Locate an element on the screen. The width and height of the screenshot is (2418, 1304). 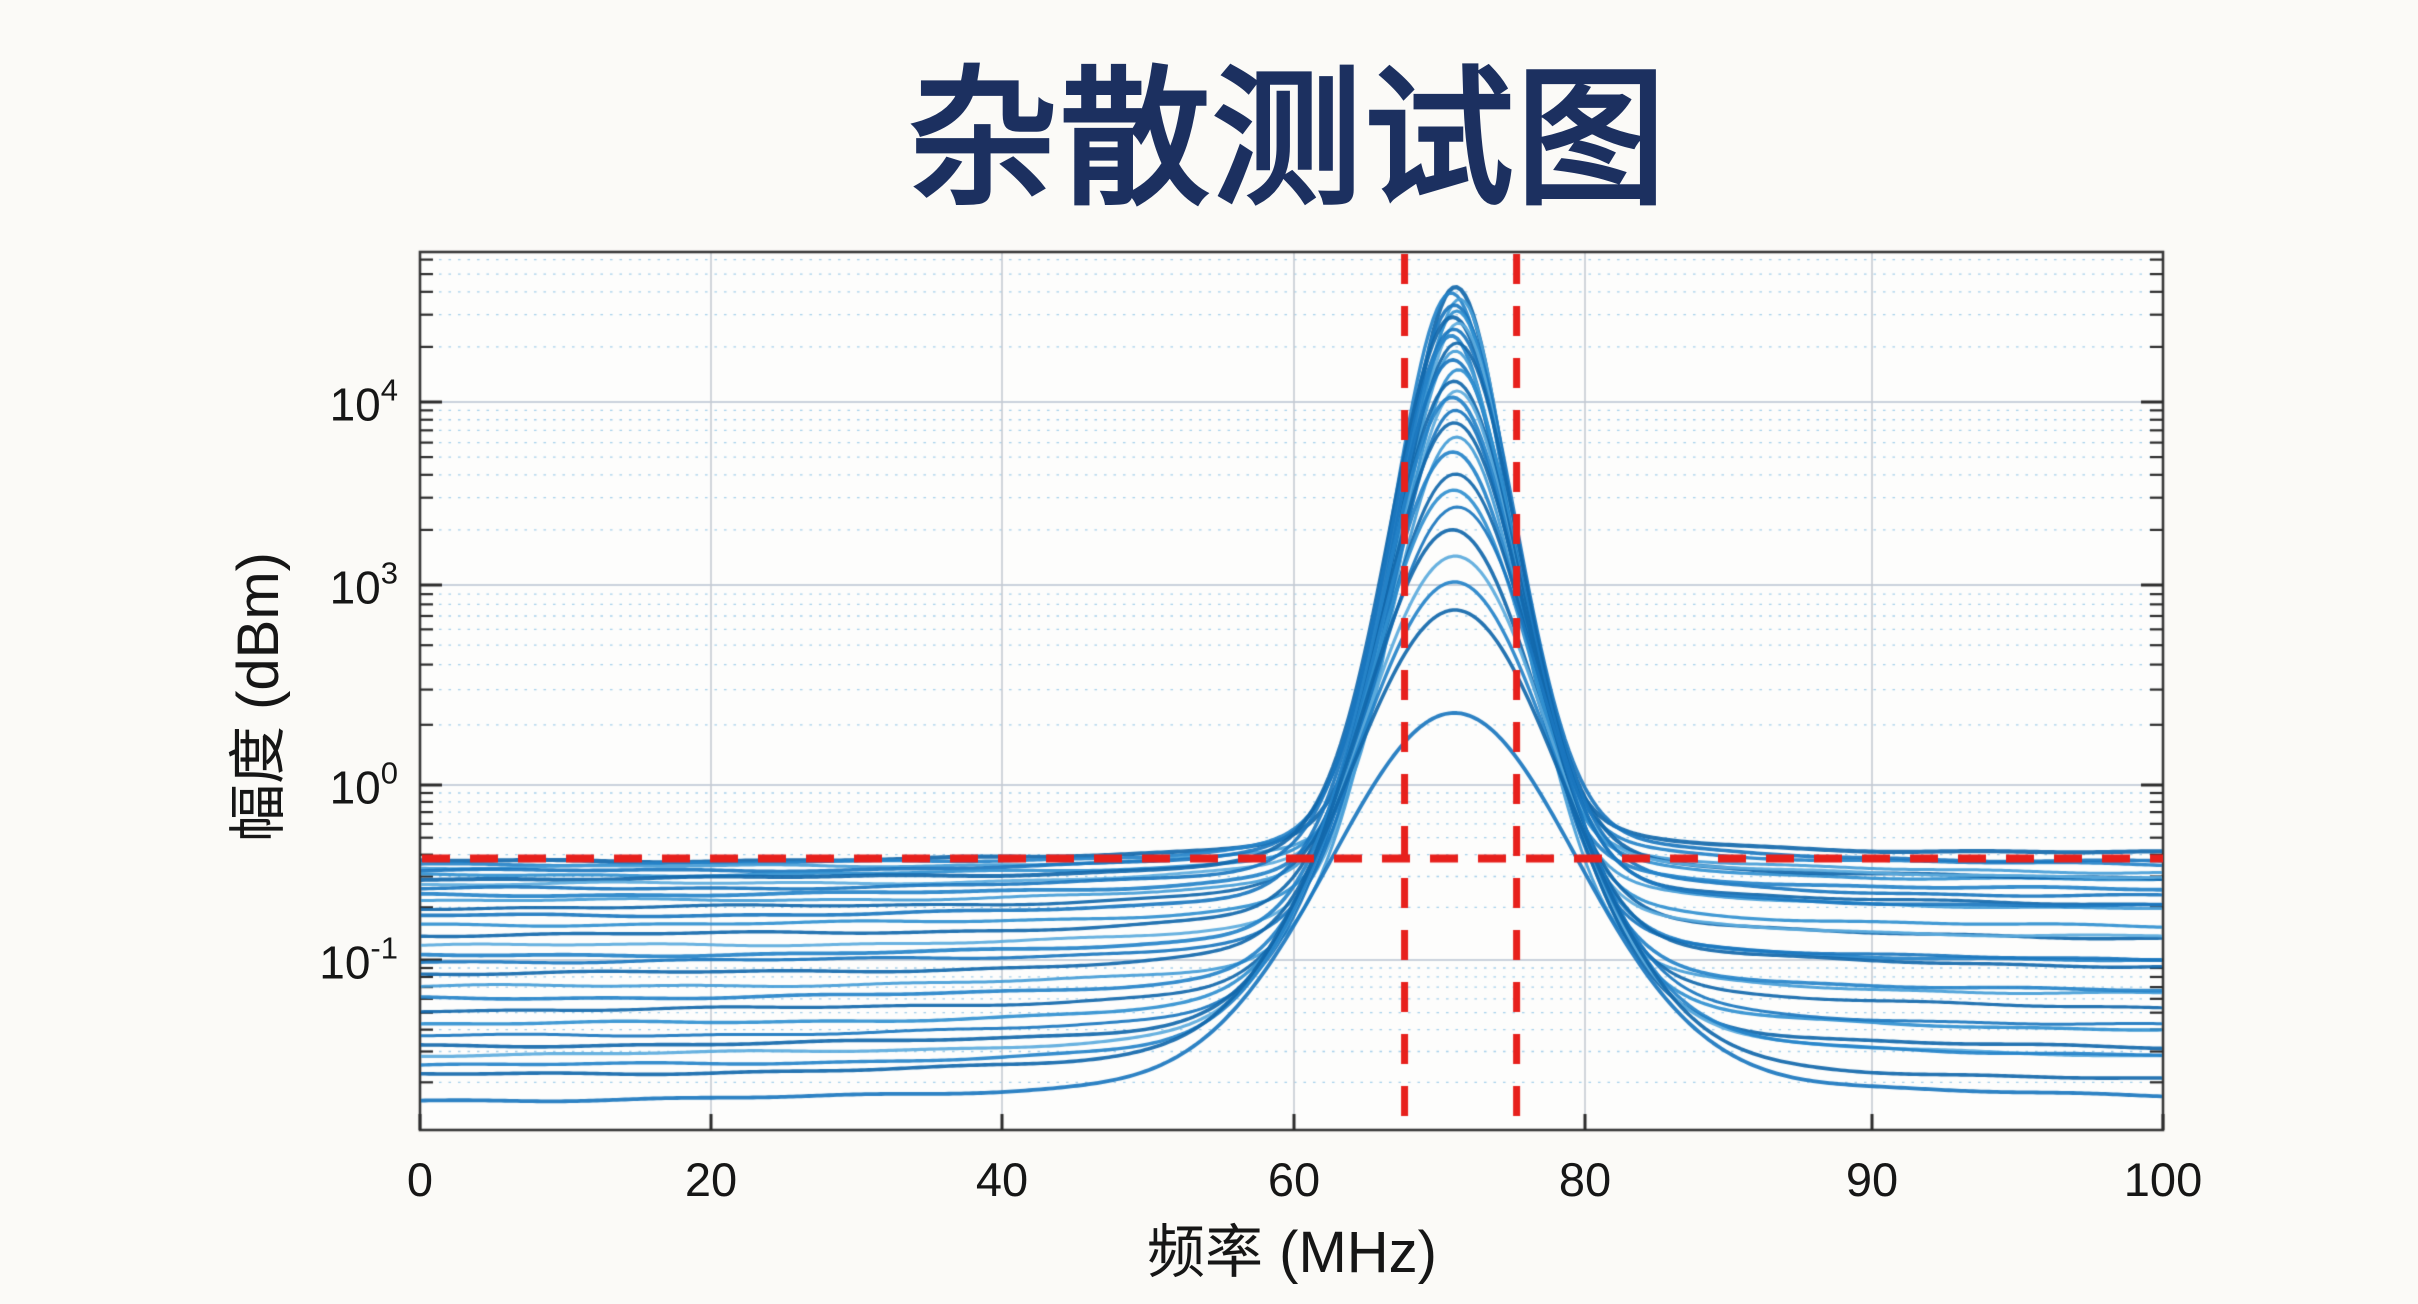
y-tick-exp: 0 is located at coordinates (389, 773).